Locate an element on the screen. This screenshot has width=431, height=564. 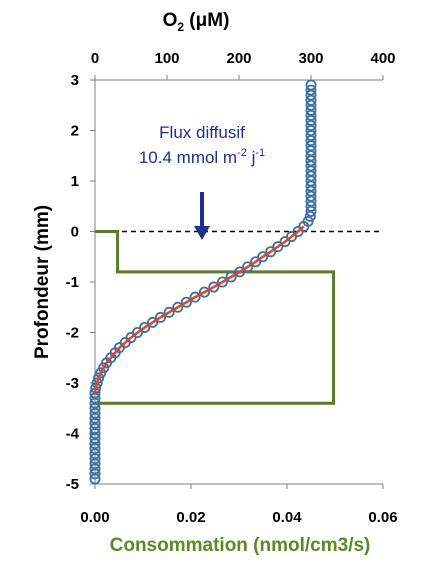
fit-curve is located at coordinates (199, 309).